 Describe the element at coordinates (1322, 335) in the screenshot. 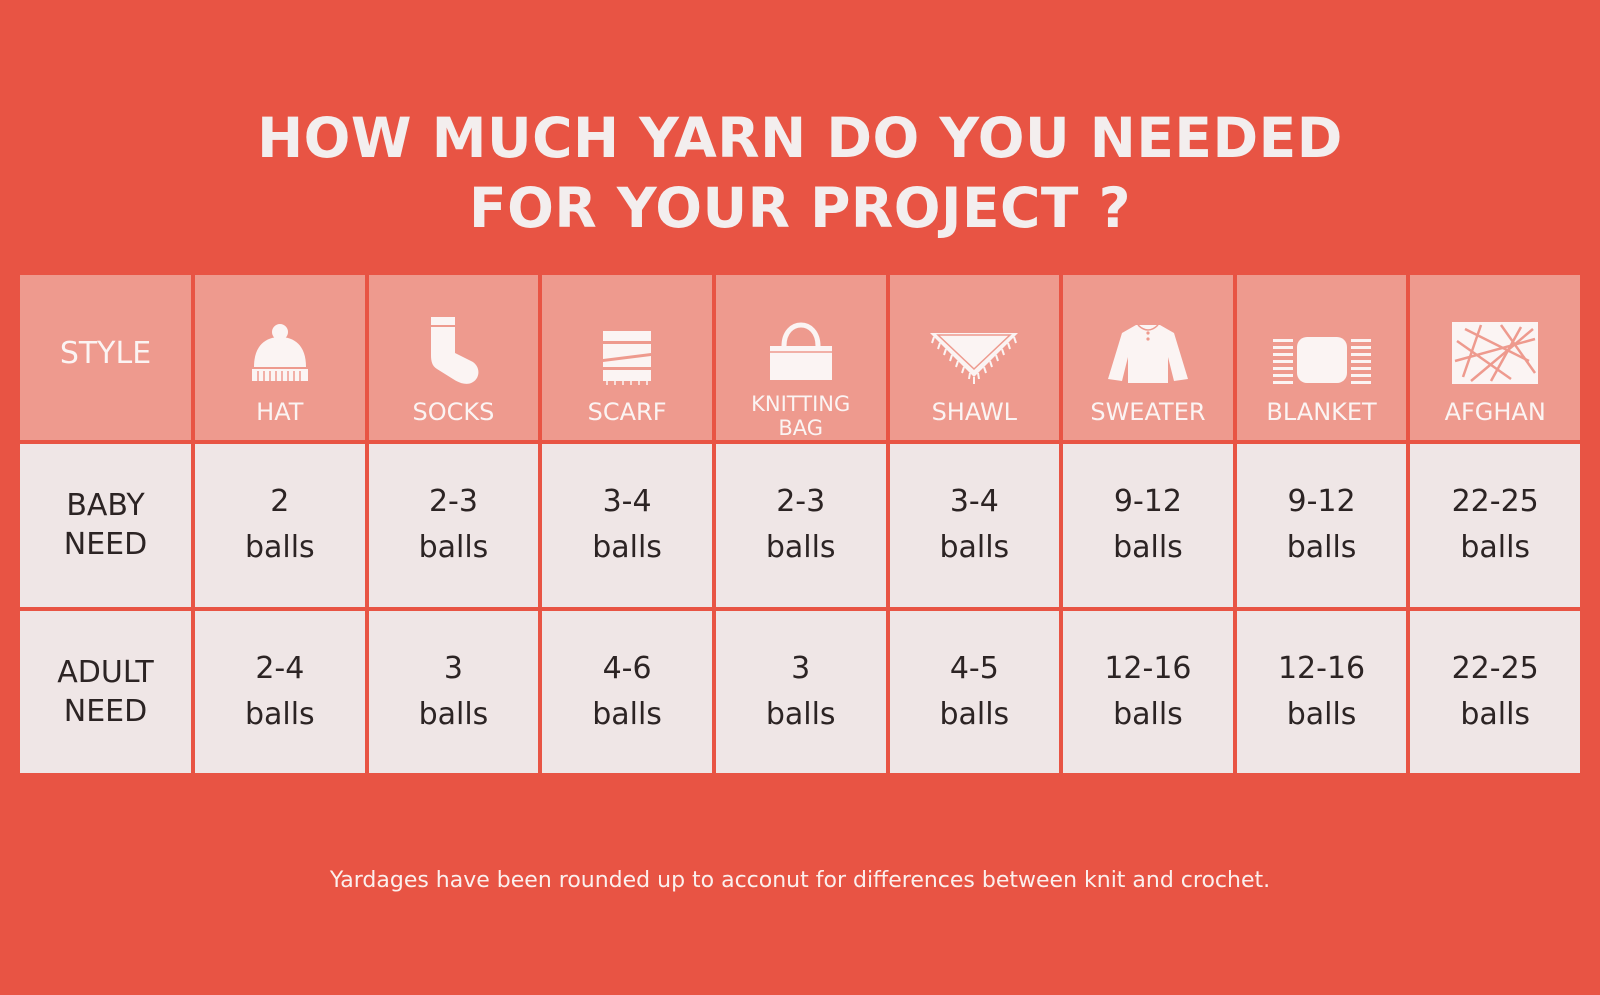

I see `blanket-icon` at that location.